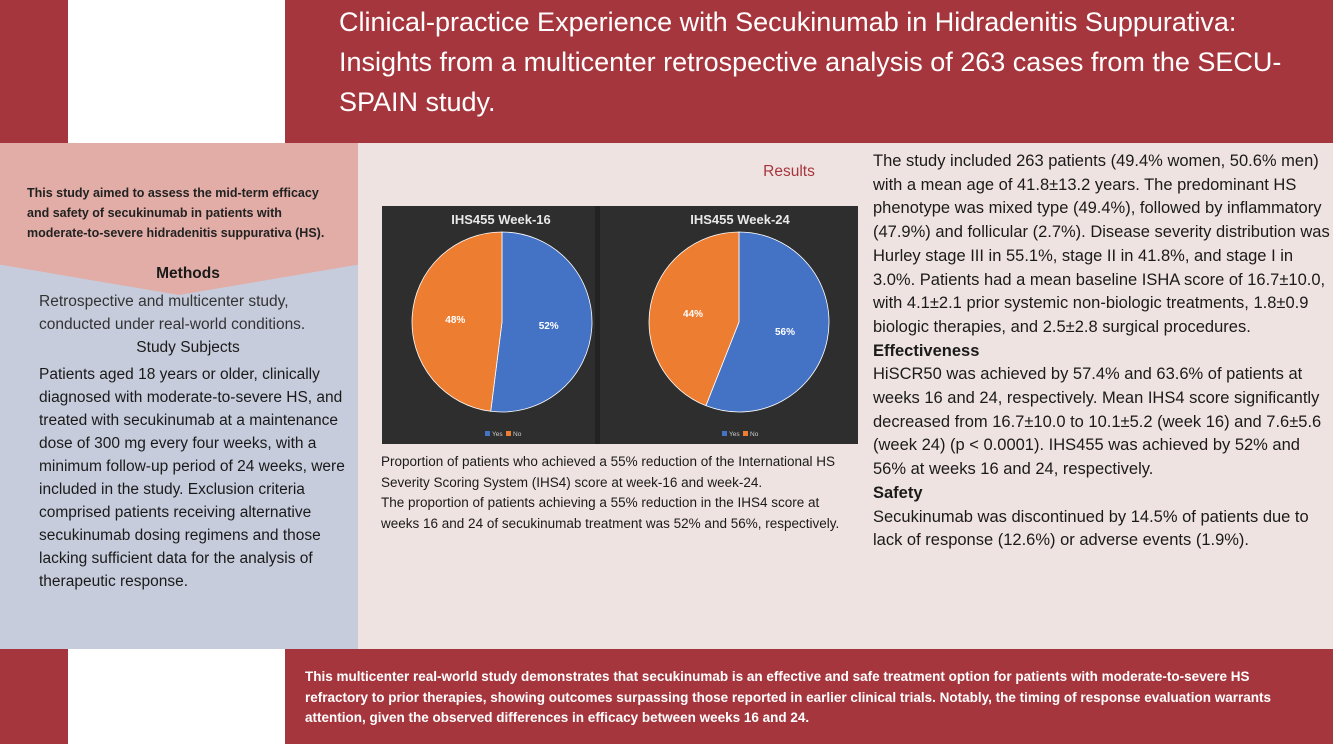 The height and width of the screenshot is (744, 1333). What do you see at coordinates (785, 332) in the screenshot?
I see `pie-label-yes-1: 56%` at bounding box center [785, 332].